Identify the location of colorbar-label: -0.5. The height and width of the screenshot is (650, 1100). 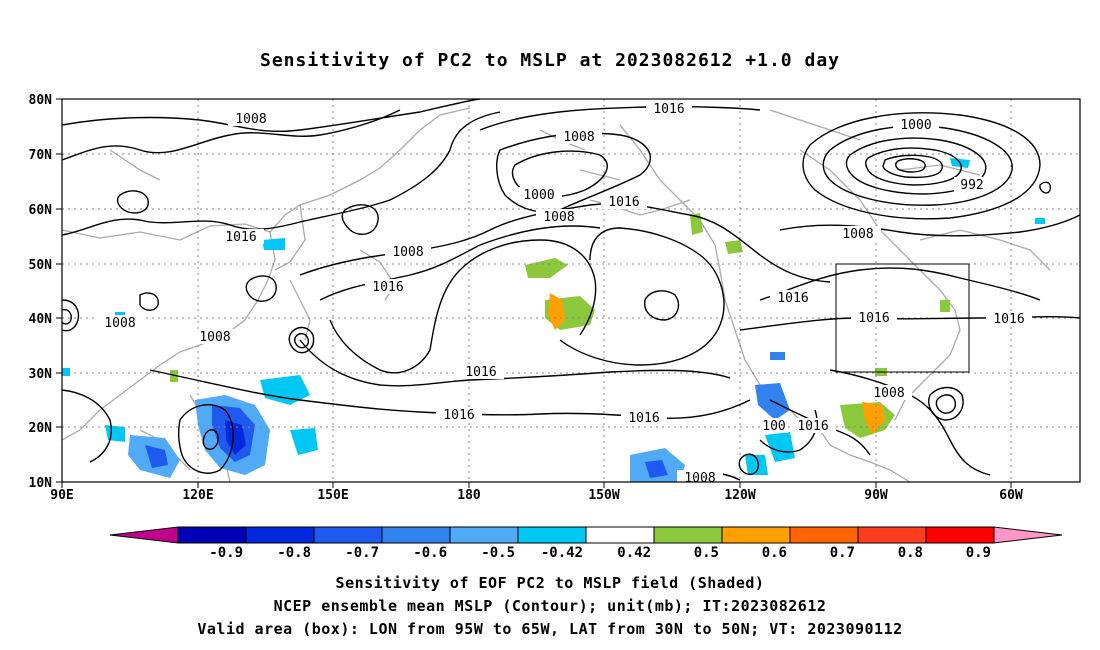
(498, 553).